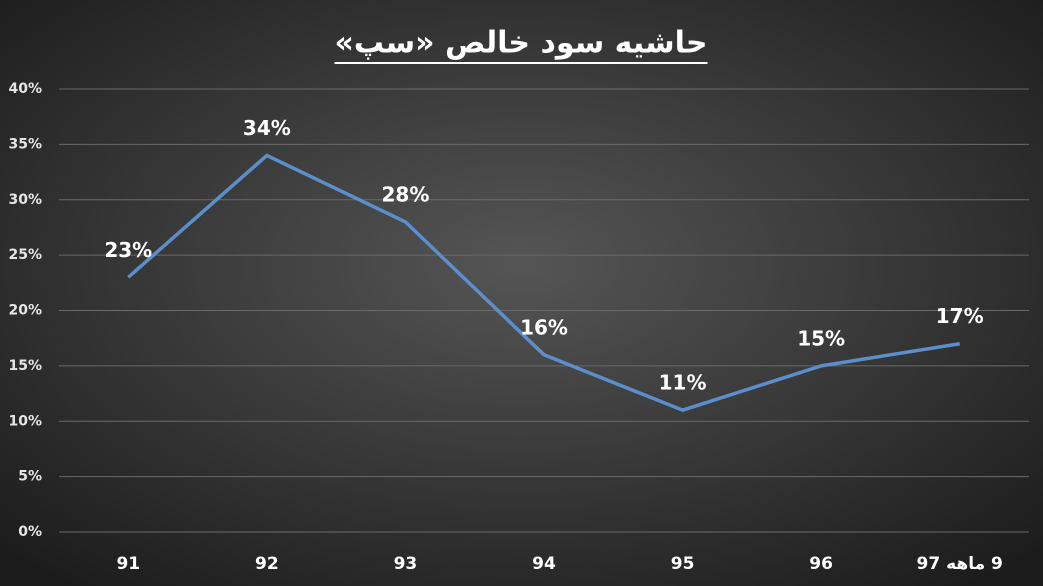  What do you see at coordinates (25, 144) in the screenshot?
I see `y-tick-label: 35%` at bounding box center [25, 144].